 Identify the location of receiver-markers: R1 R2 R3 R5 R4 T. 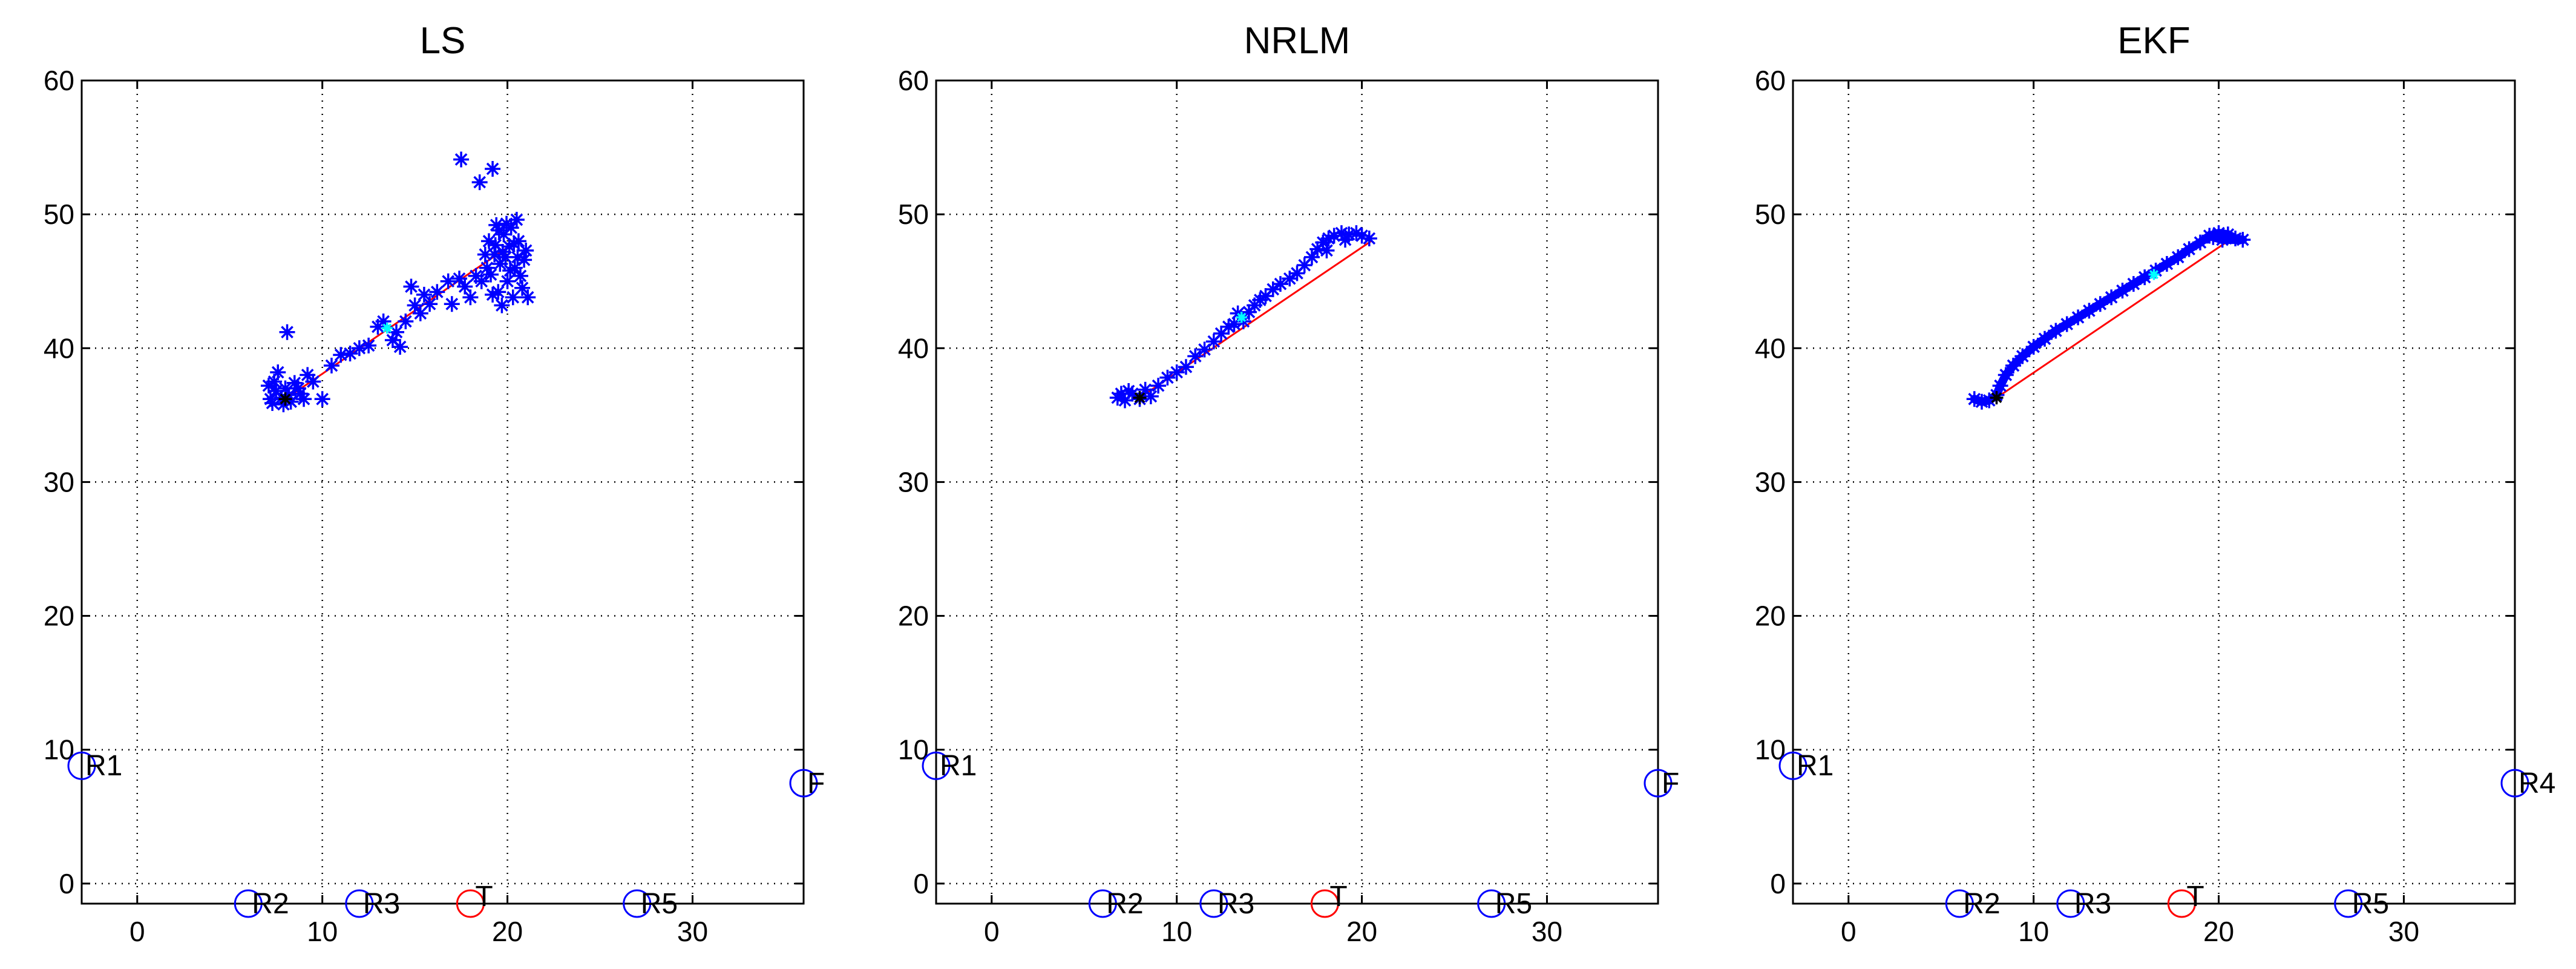
(2166, 835).